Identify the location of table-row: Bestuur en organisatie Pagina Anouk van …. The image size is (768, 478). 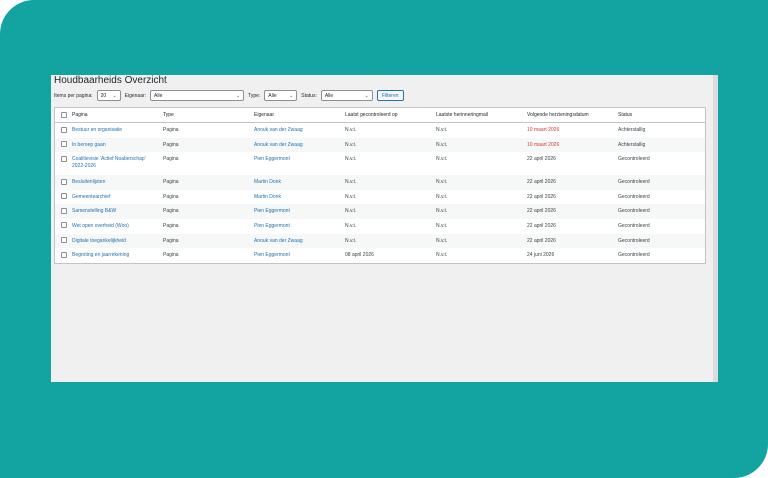
(380, 130).